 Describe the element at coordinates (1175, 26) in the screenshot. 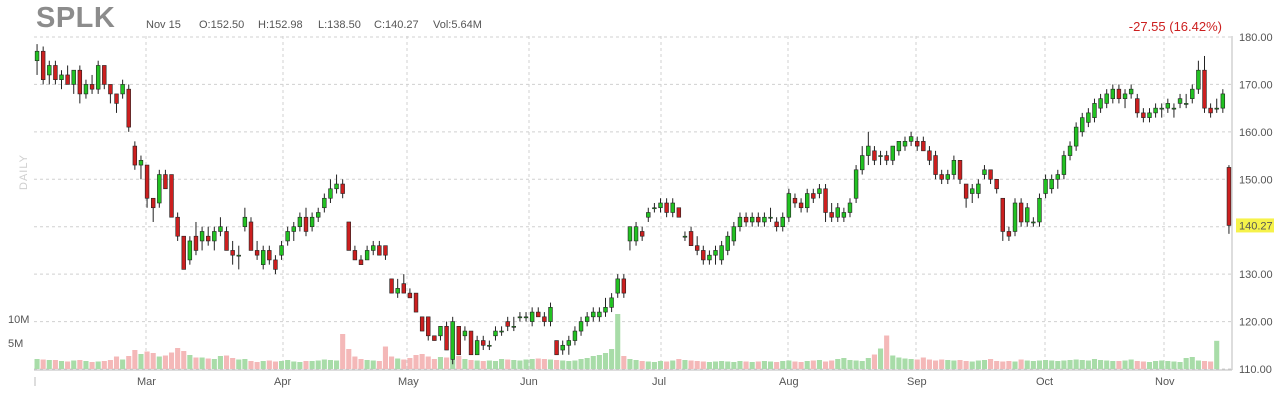

I see `price-change: -27.55 (16.42%)` at that location.